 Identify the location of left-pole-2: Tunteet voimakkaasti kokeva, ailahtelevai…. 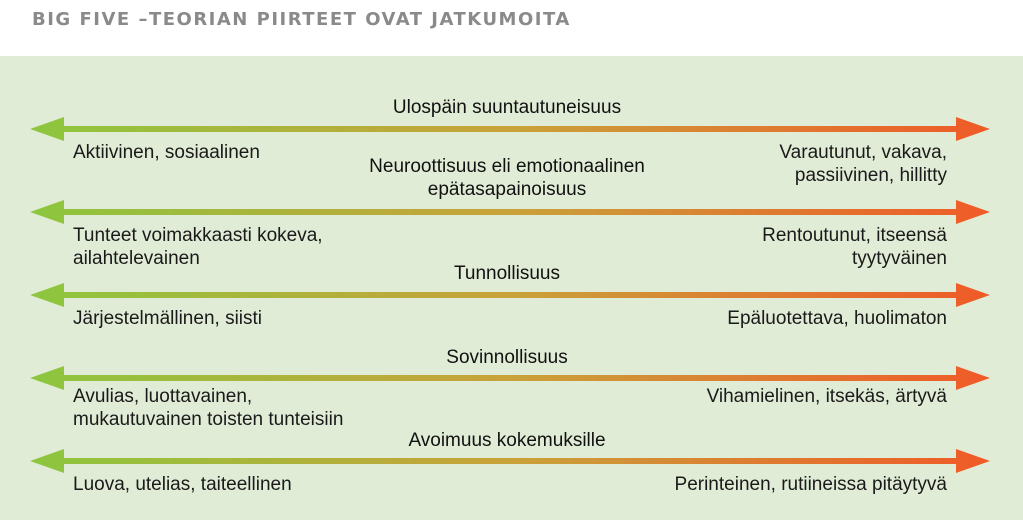
(198, 247).